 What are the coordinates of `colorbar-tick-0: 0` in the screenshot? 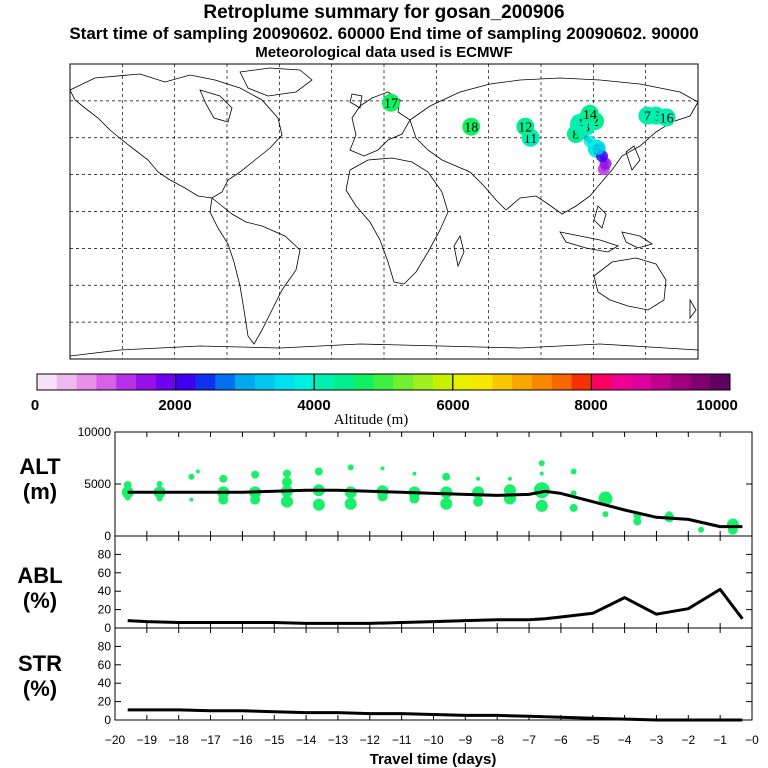 It's located at (35, 405).